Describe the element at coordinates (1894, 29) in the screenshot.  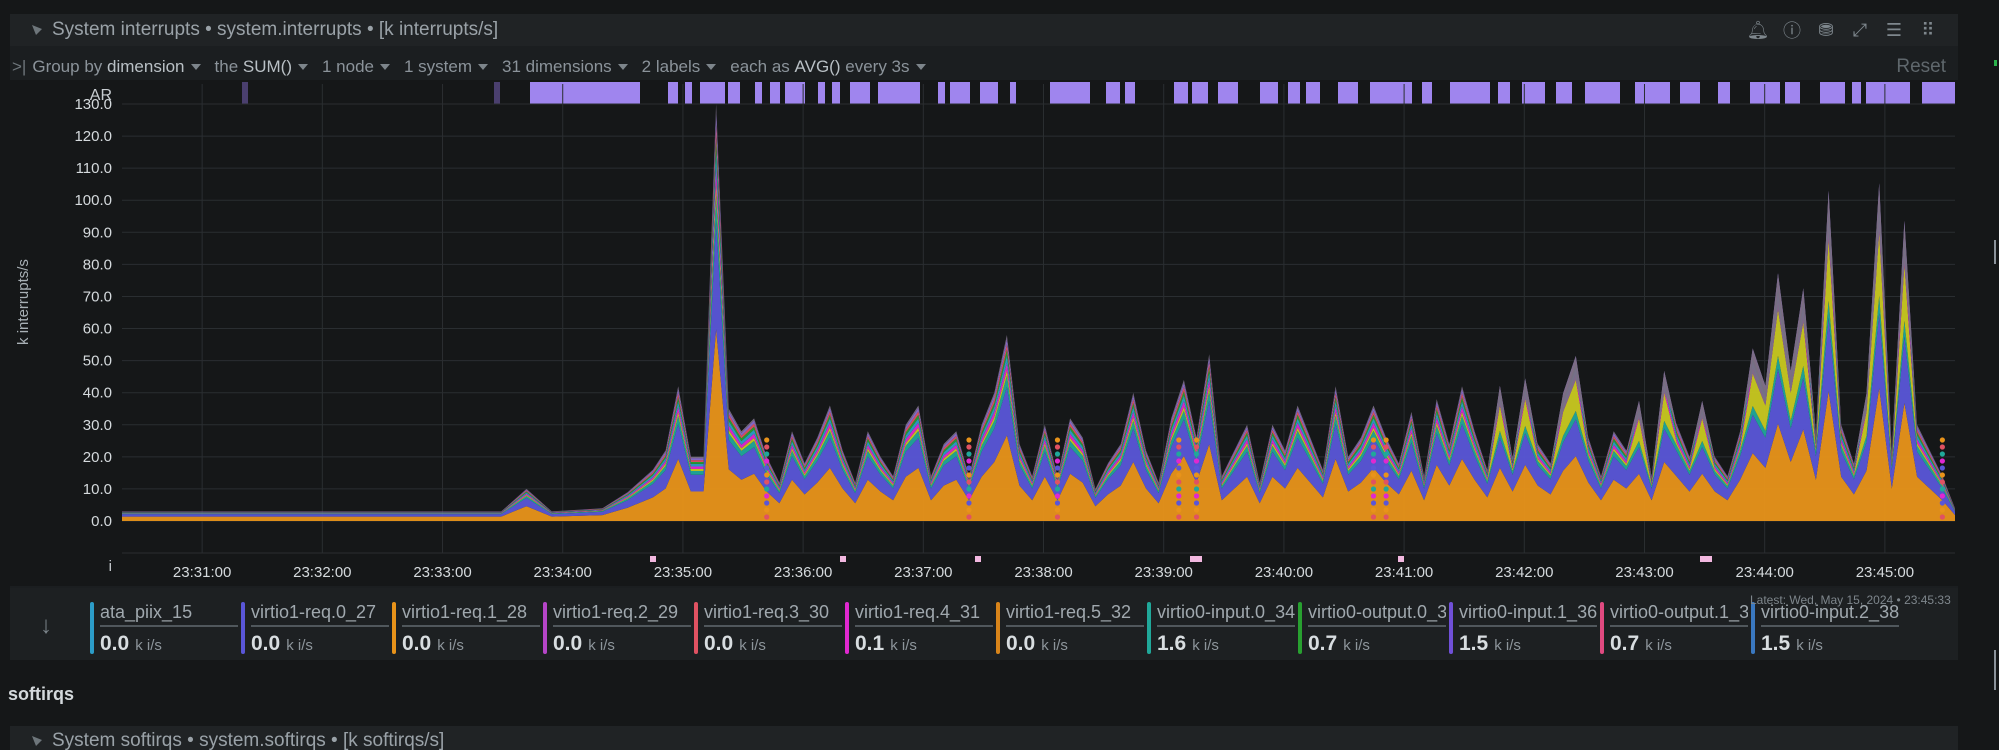
I see `sliders-icon: ☰` at that location.